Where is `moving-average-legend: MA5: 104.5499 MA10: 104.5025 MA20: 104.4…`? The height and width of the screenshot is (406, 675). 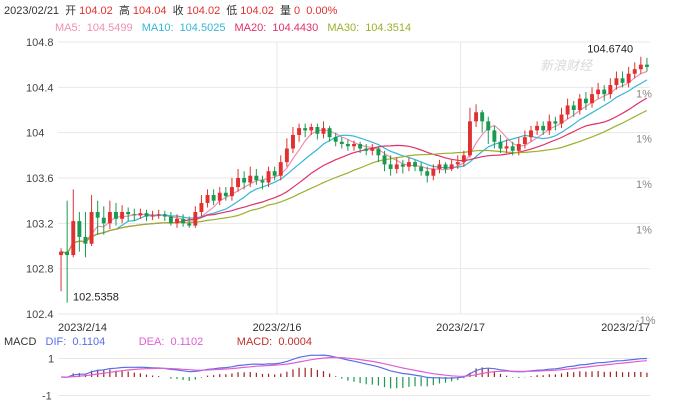
moving-average-legend: MA5: 104.5499 MA10: 104.5025 MA20: 104.4… is located at coordinates (236, 28).